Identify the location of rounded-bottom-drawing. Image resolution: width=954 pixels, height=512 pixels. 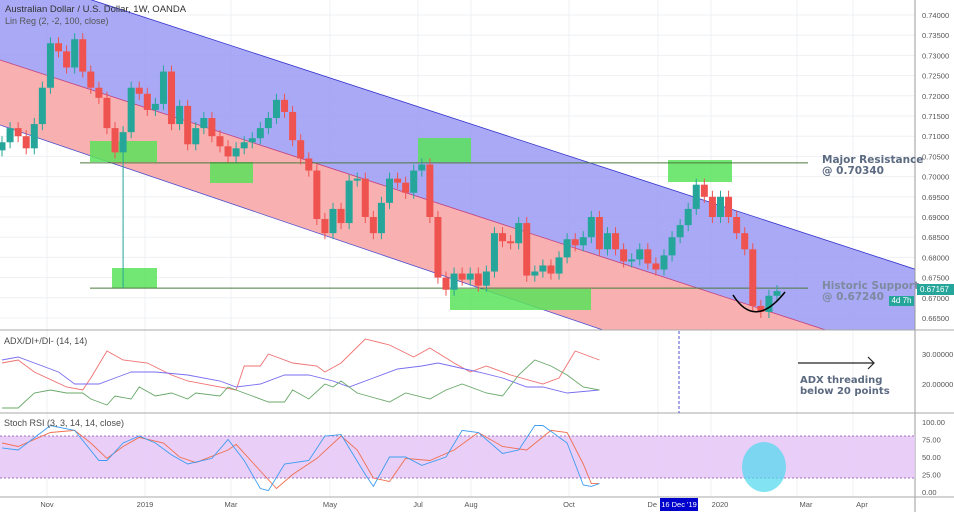
(759, 302).